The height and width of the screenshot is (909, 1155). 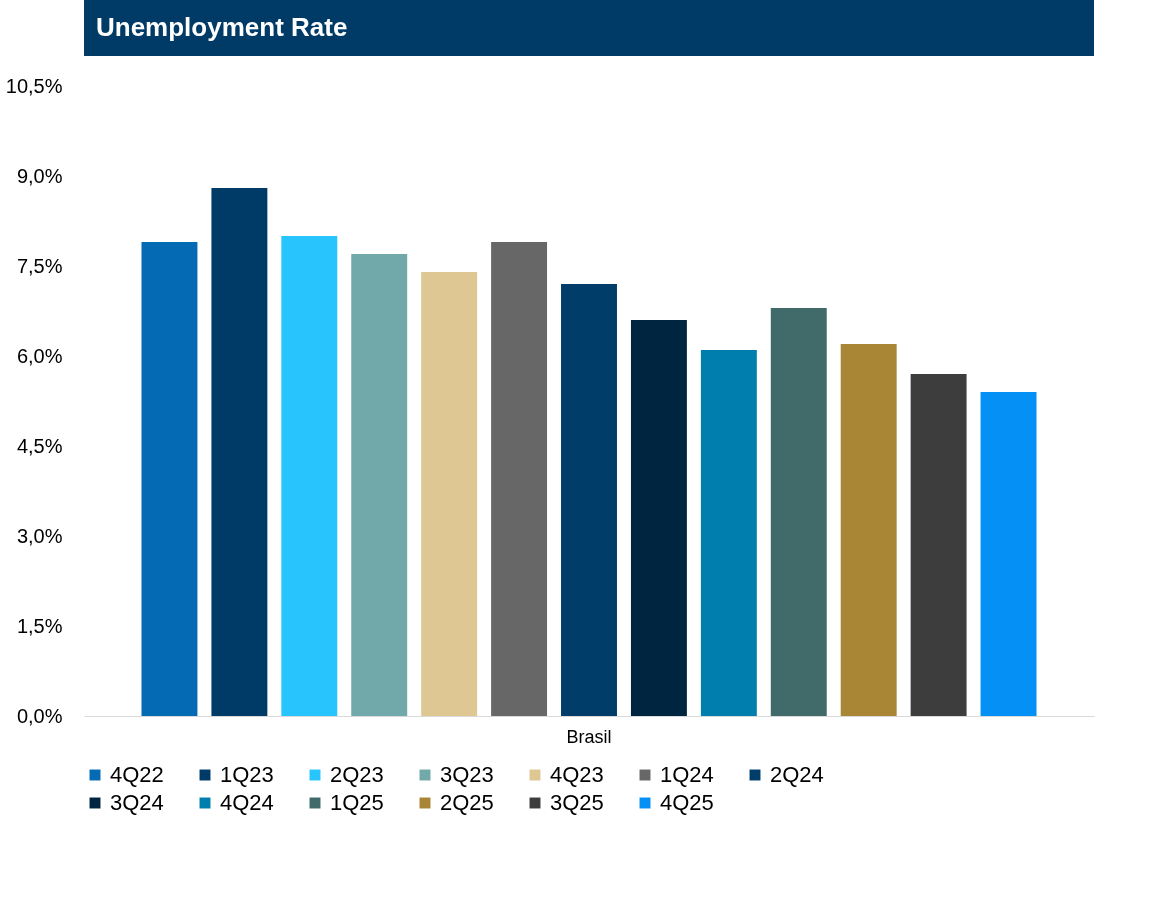 What do you see at coordinates (34, 85) in the screenshot?
I see `y-tick-label: 10,5%` at bounding box center [34, 85].